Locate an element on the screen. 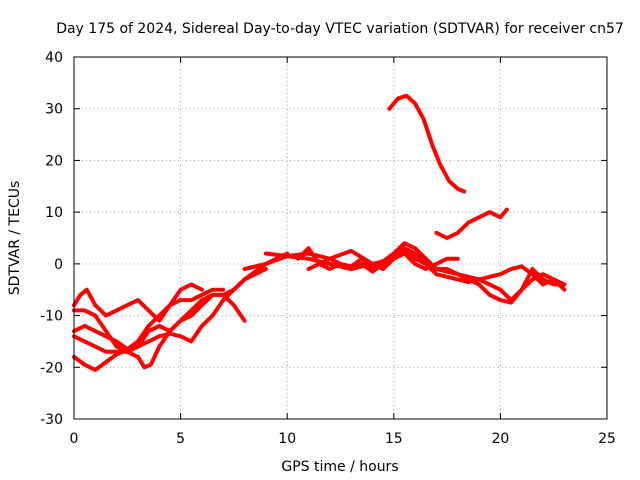 The height and width of the screenshot is (480, 640). y-tick-label: -30 is located at coordinates (51, 420).